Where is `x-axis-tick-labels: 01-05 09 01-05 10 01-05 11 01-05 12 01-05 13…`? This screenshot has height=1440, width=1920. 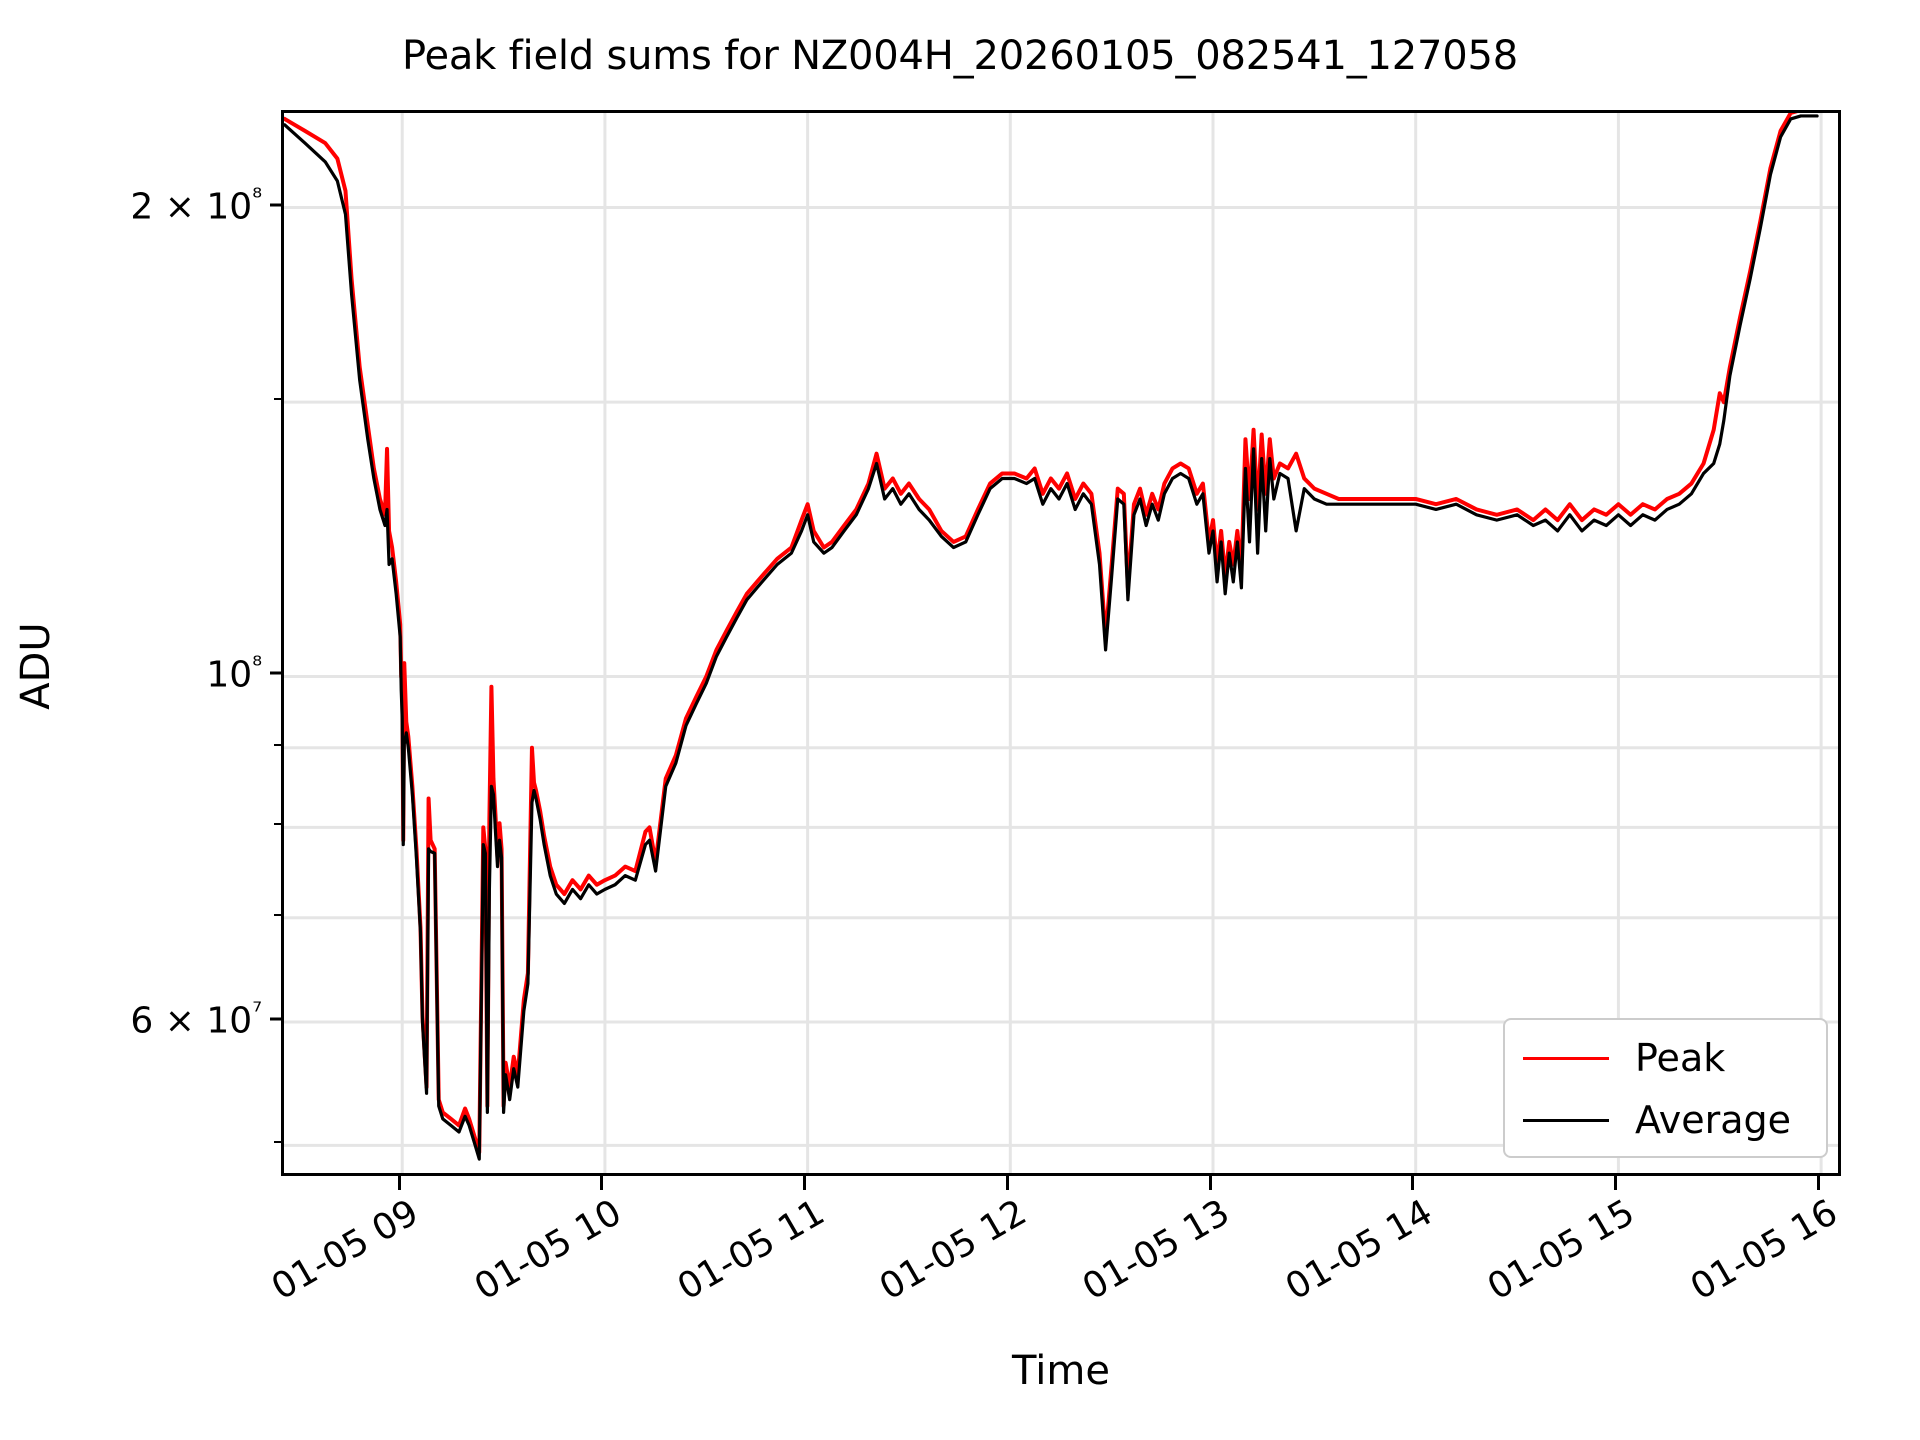 x-axis-tick-labels: 01-05 09 01-05 10 01-05 11 01-05 12 01-05 13… is located at coordinates (1055, 1267).